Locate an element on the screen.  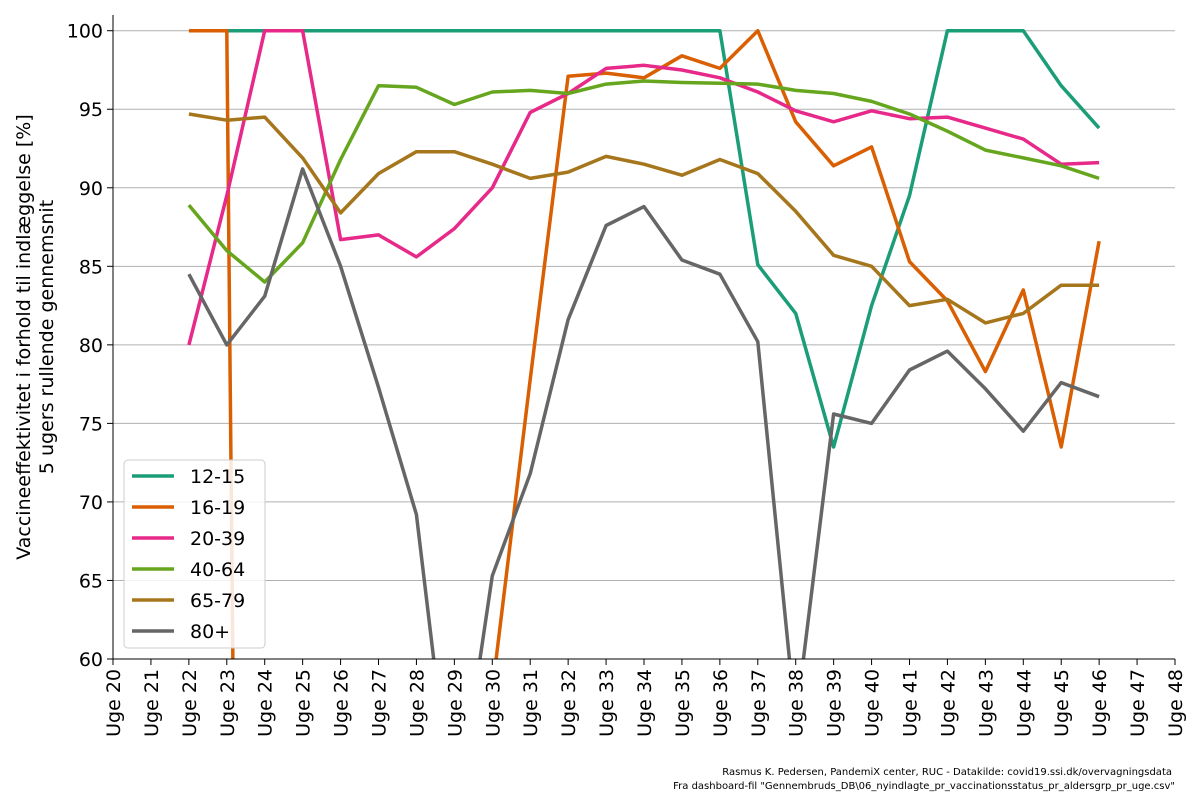
legend: 12-15 16-19 20-39 40-64 65-79 80+ is located at coordinates (194, 554).